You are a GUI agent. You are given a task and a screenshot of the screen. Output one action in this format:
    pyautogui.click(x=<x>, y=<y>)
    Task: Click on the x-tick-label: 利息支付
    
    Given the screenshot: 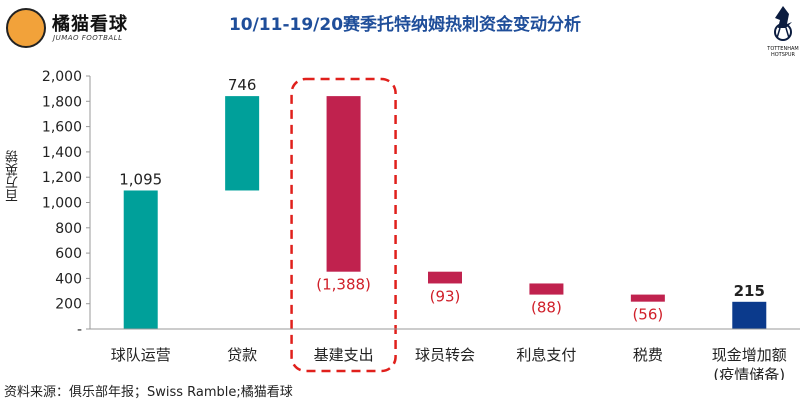 What is the action you would take?
    pyautogui.click(x=546, y=355)
    